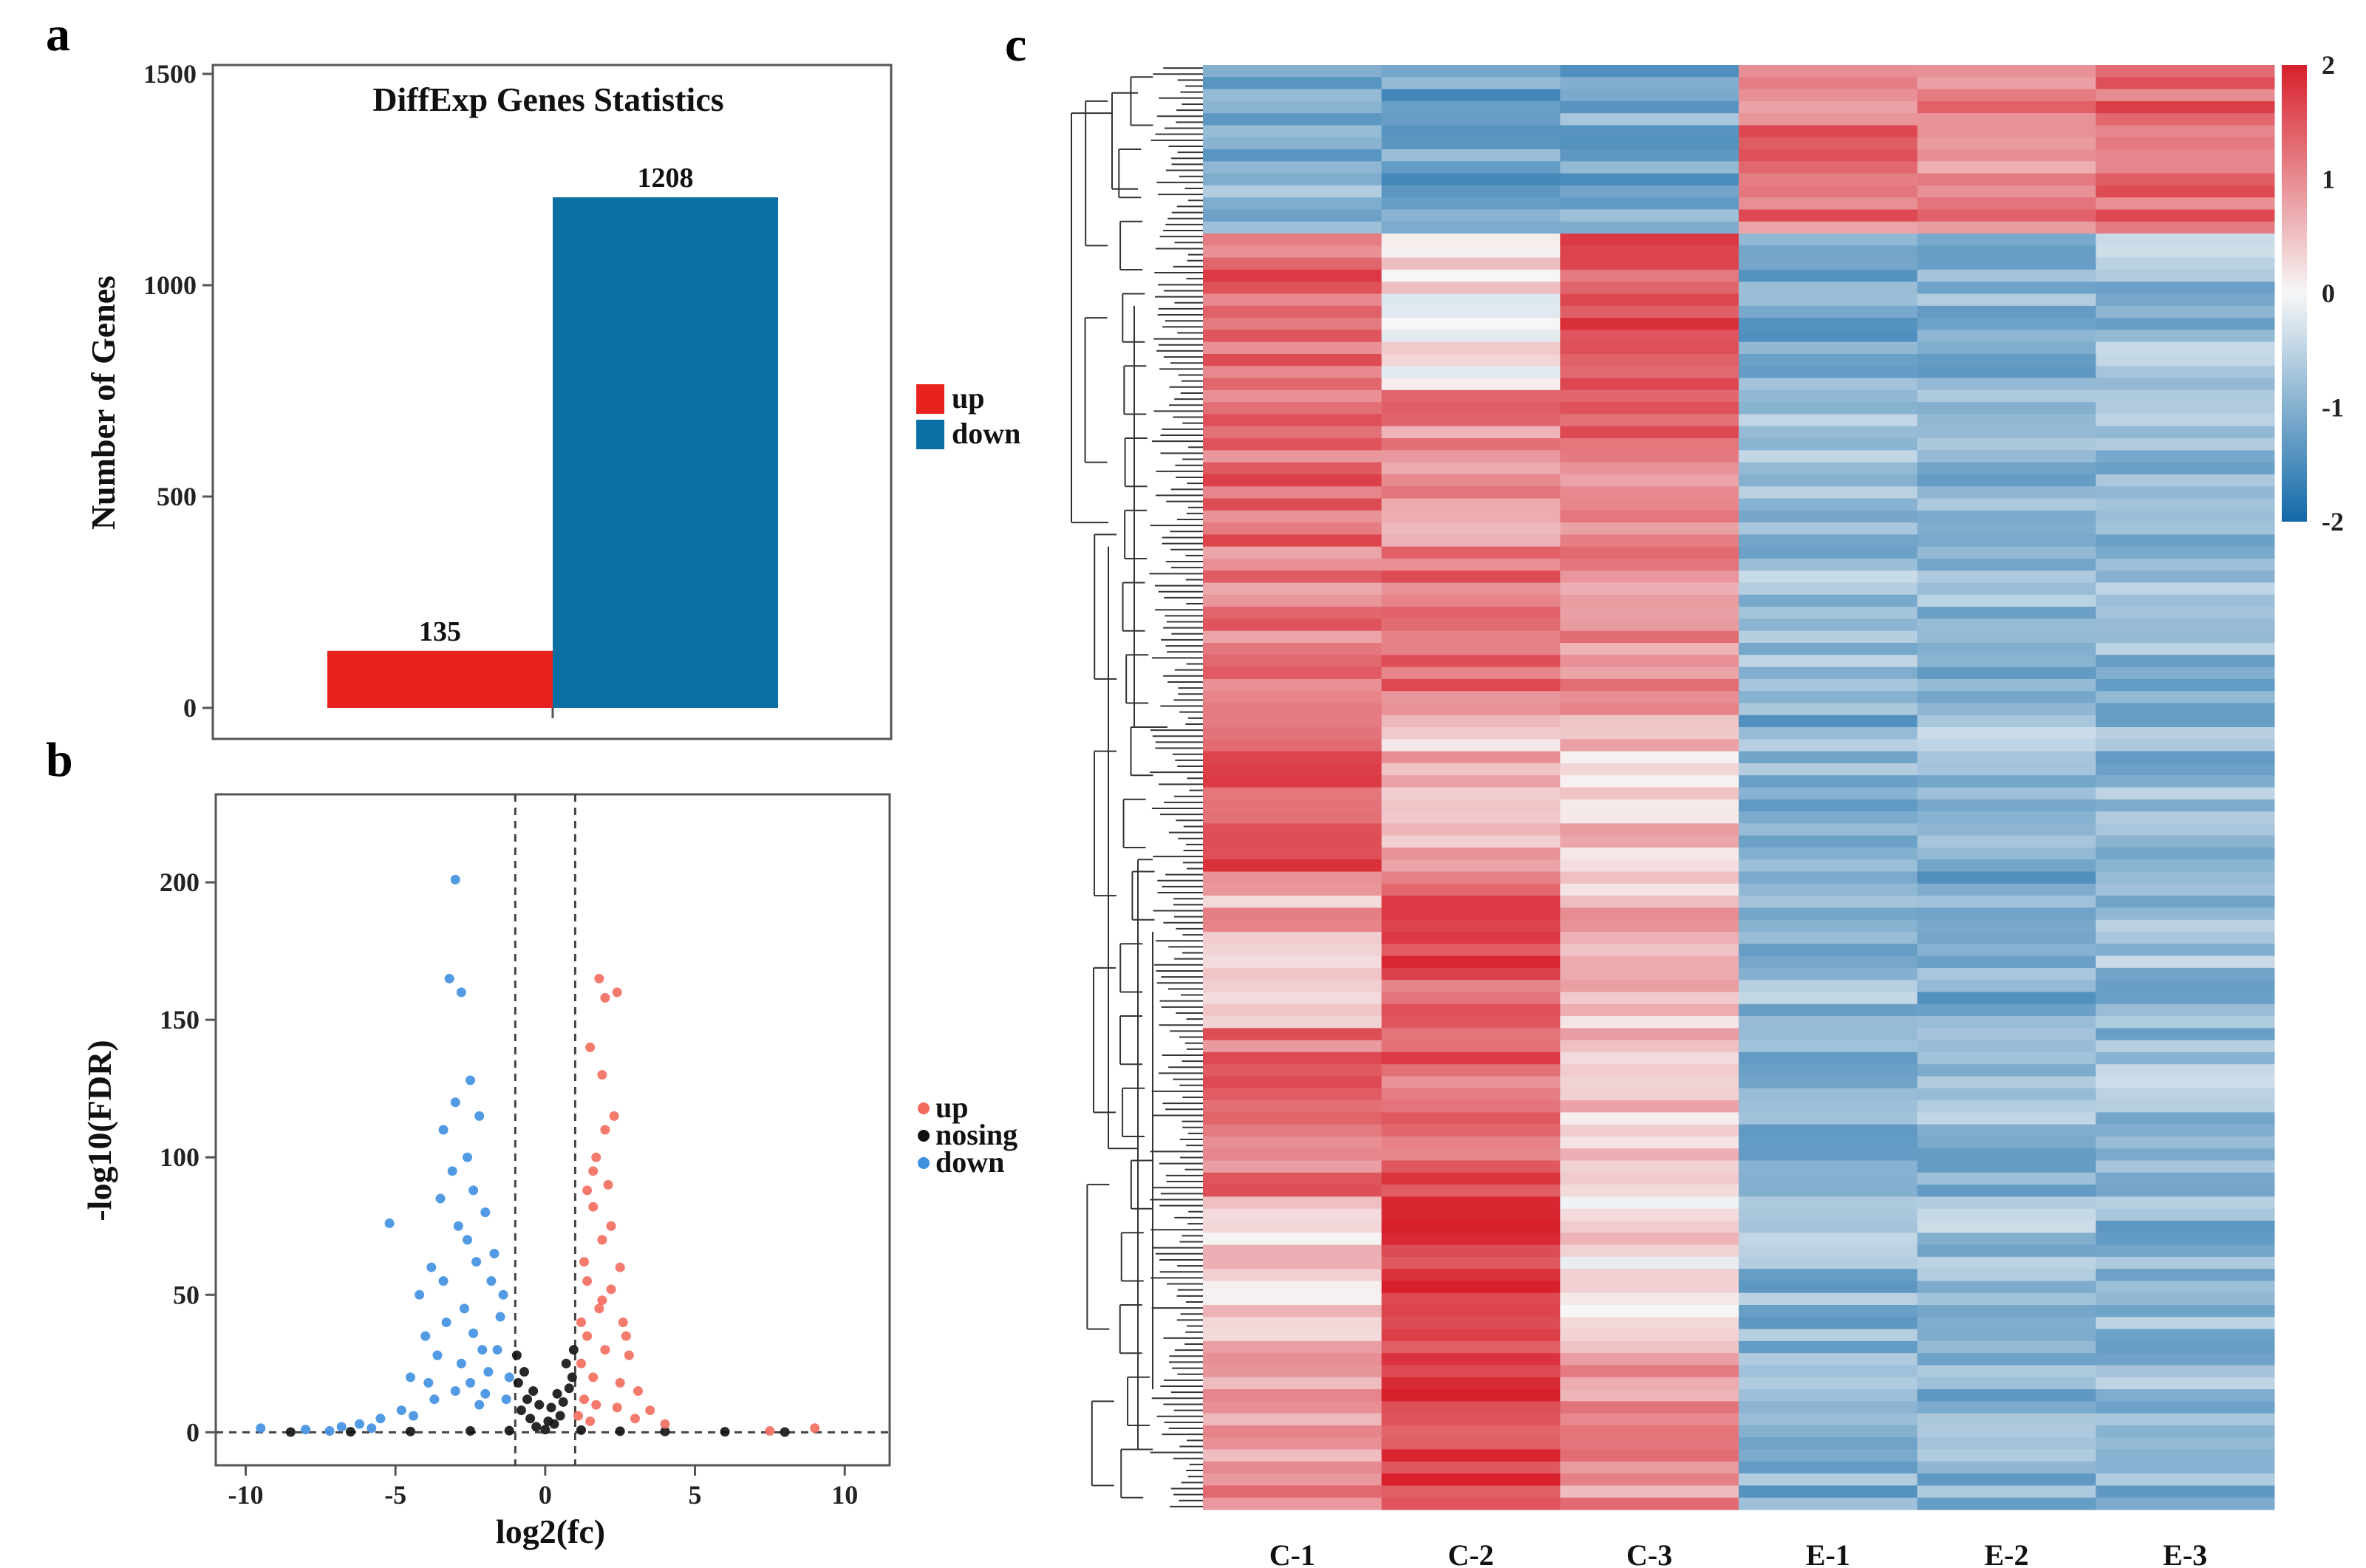 This screenshot has height=1568, width=2366. Describe the element at coordinates (99, 1130) in the screenshot. I see `volcano-ylabel: -log10(FDR)` at that location.